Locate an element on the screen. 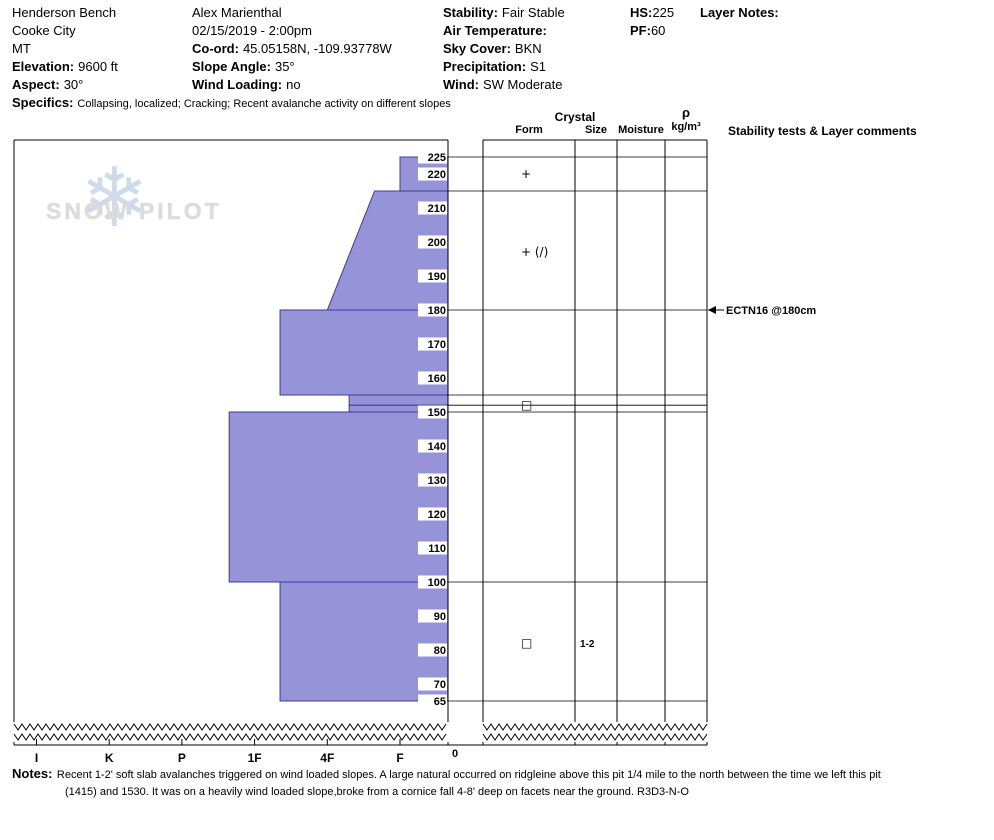 This screenshot has height=840, width=994. slope-angle-label: Slope Angle: is located at coordinates (231, 66).